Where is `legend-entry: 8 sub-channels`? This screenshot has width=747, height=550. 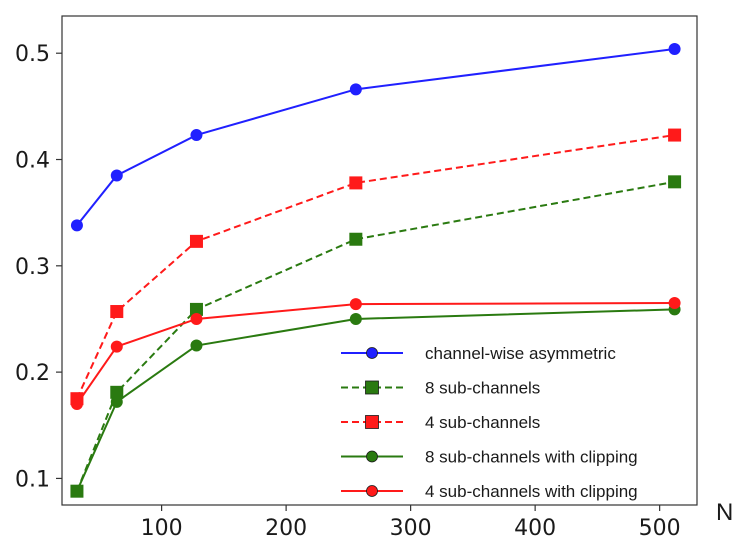 legend-entry: 8 sub-channels is located at coordinates (440, 388).